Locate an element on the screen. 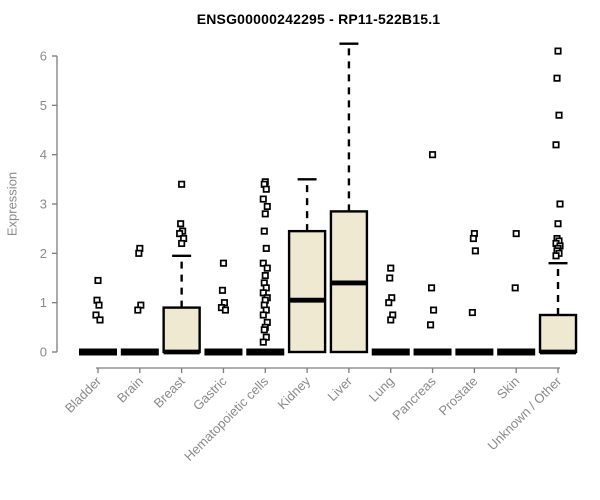 This screenshot has width=600, height=500. y-tick-label: 4 is located at coordinates (43, 154).